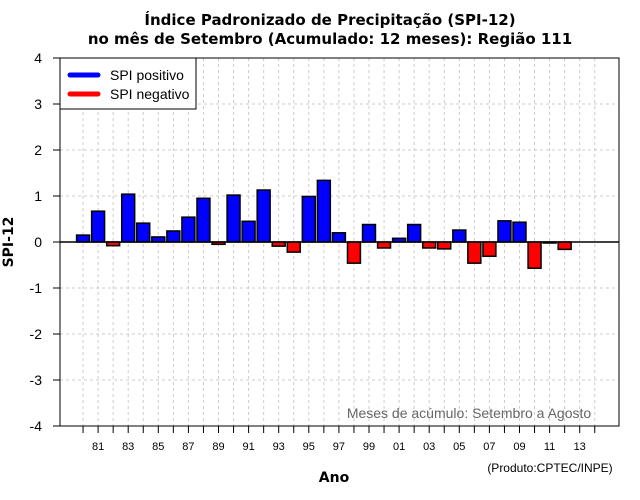 This screenshot has height=500, width=640. Describe the element at coordinates (369, 447) in the screenshot. I see `x-tick-label: 99` at that location.